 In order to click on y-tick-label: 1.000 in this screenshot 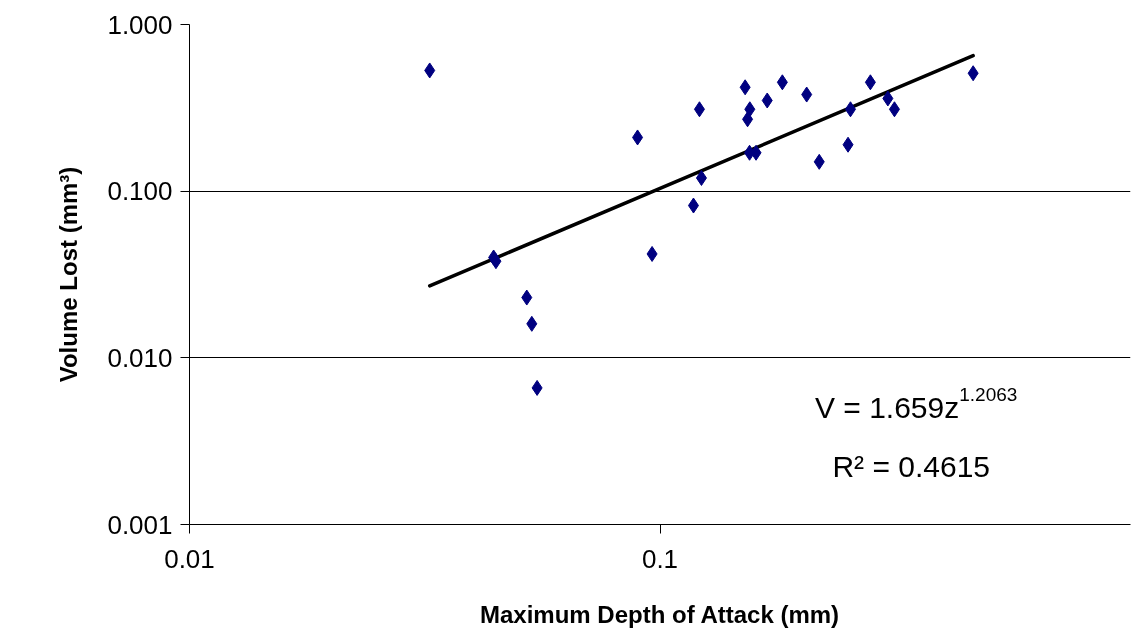, I will do `click(140, 24)`.